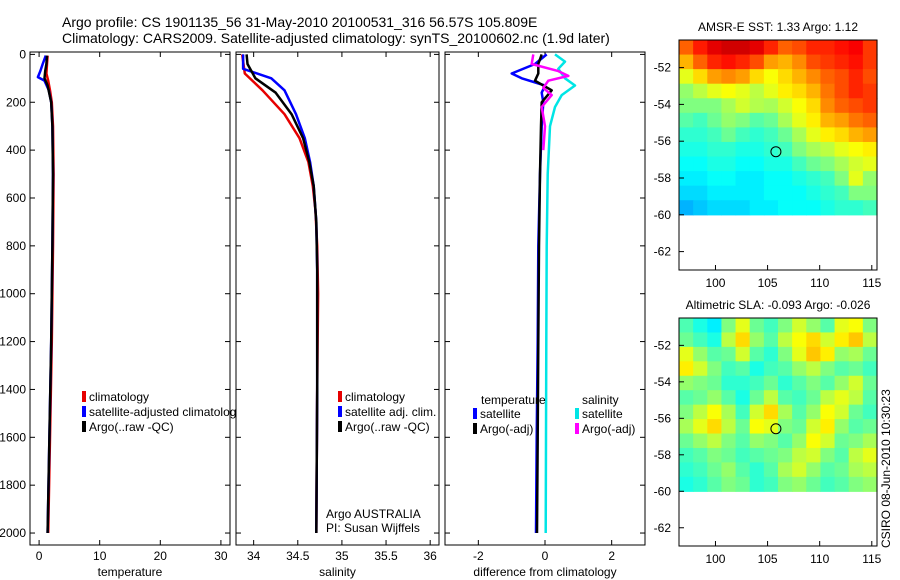  Describe the element at coordinates (663, 68) in the screenshot. I see `sst_map-ytick-label: -52` at that location.